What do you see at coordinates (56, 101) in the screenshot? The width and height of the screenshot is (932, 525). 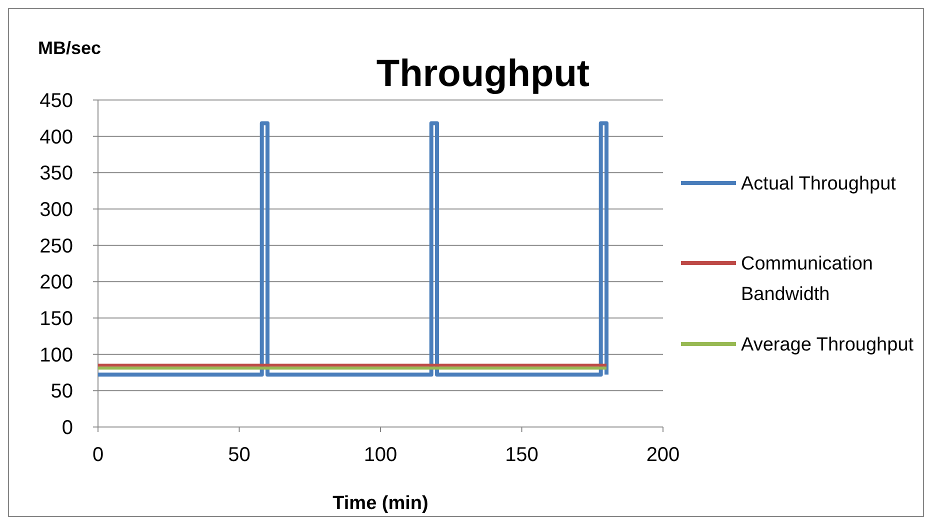 I see `y-tick-label: 450` at bounding box center [56, 101].